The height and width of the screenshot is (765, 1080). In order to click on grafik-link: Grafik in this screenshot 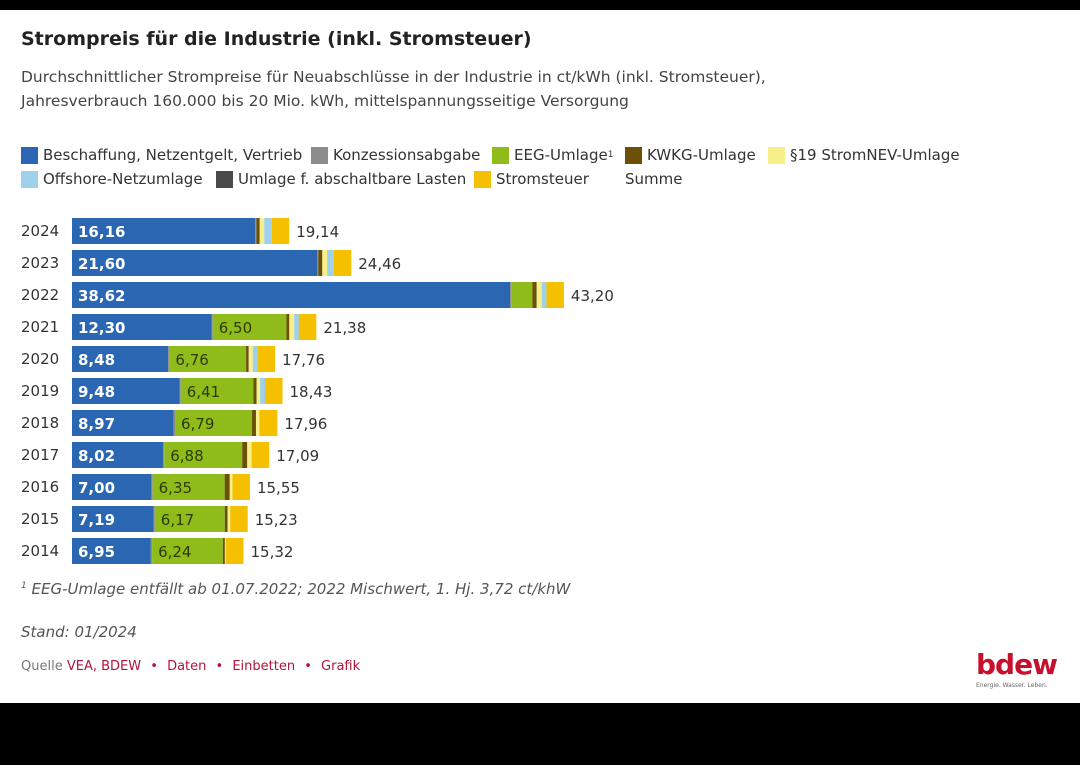, I will do `click(341, 666)`.